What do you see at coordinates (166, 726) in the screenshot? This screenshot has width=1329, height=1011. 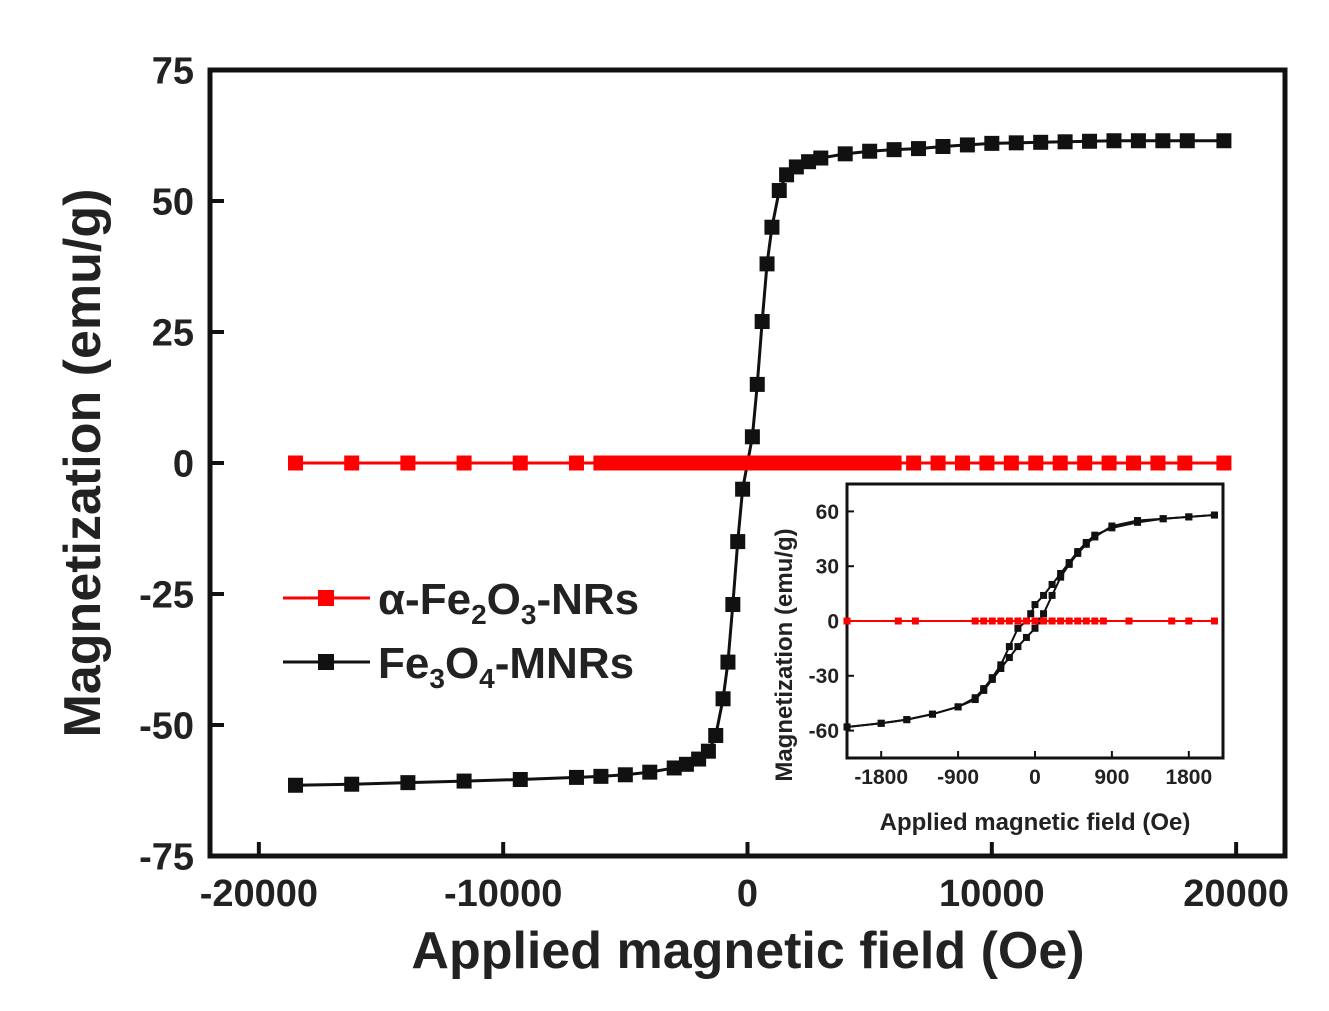 I see `y-tick-label: -50` at bounding box center [166, 726].